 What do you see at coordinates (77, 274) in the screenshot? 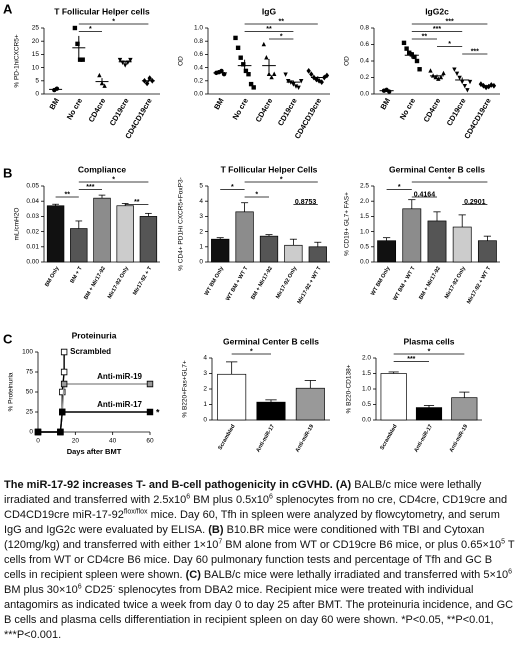
I see `x-tick-label: BM + T` at bounding box center [77, 274].